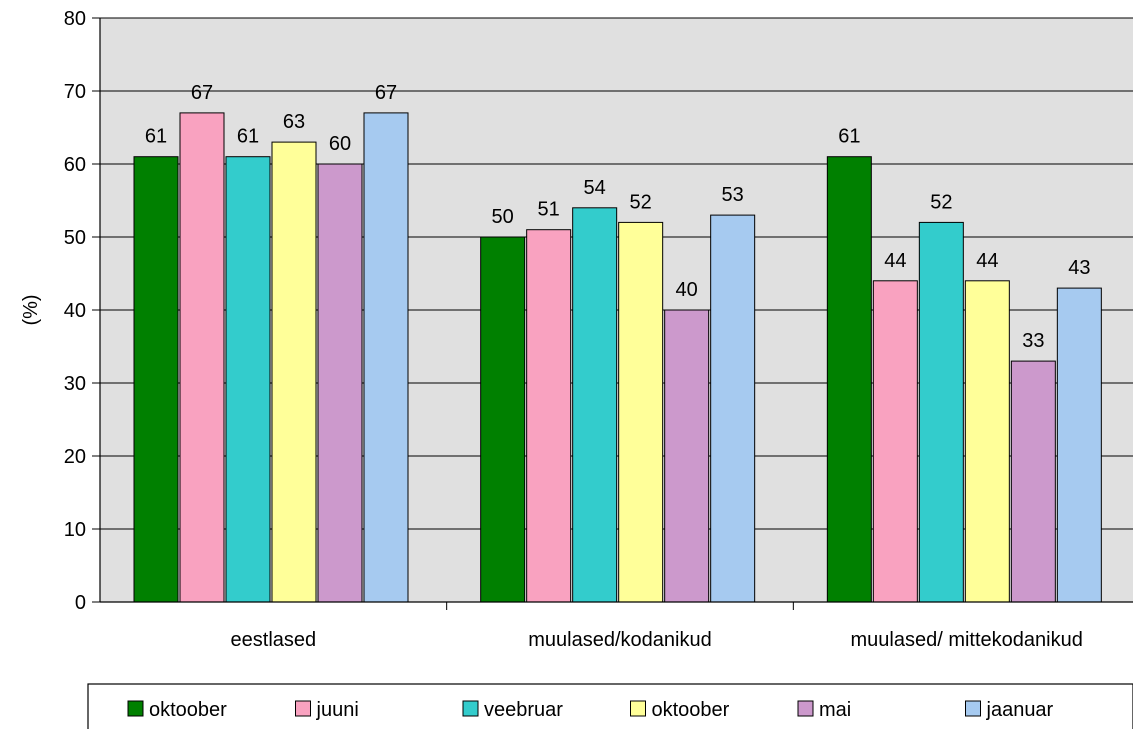 This screenshot has width=1133, height=729. What do you see at coordinates (549, 210) in the screenshot?
I see `data-label: 51` at bounding box center [549, 210].